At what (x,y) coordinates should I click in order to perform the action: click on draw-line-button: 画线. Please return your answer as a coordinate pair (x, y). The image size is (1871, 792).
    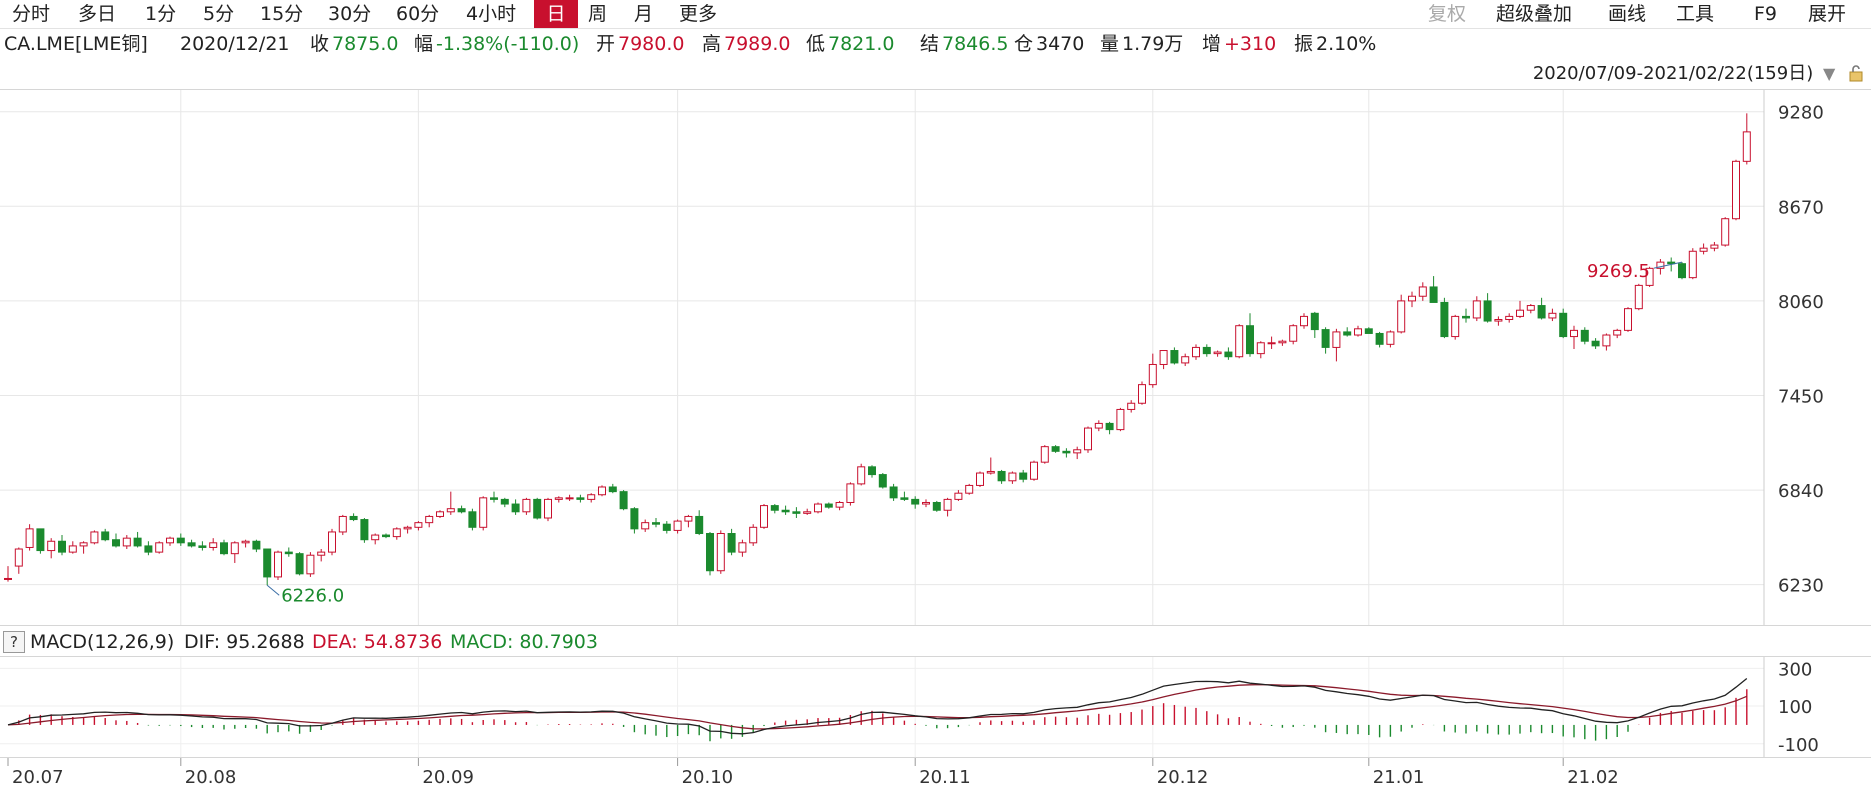
    Looking at the image, I should click on (1627, 14).